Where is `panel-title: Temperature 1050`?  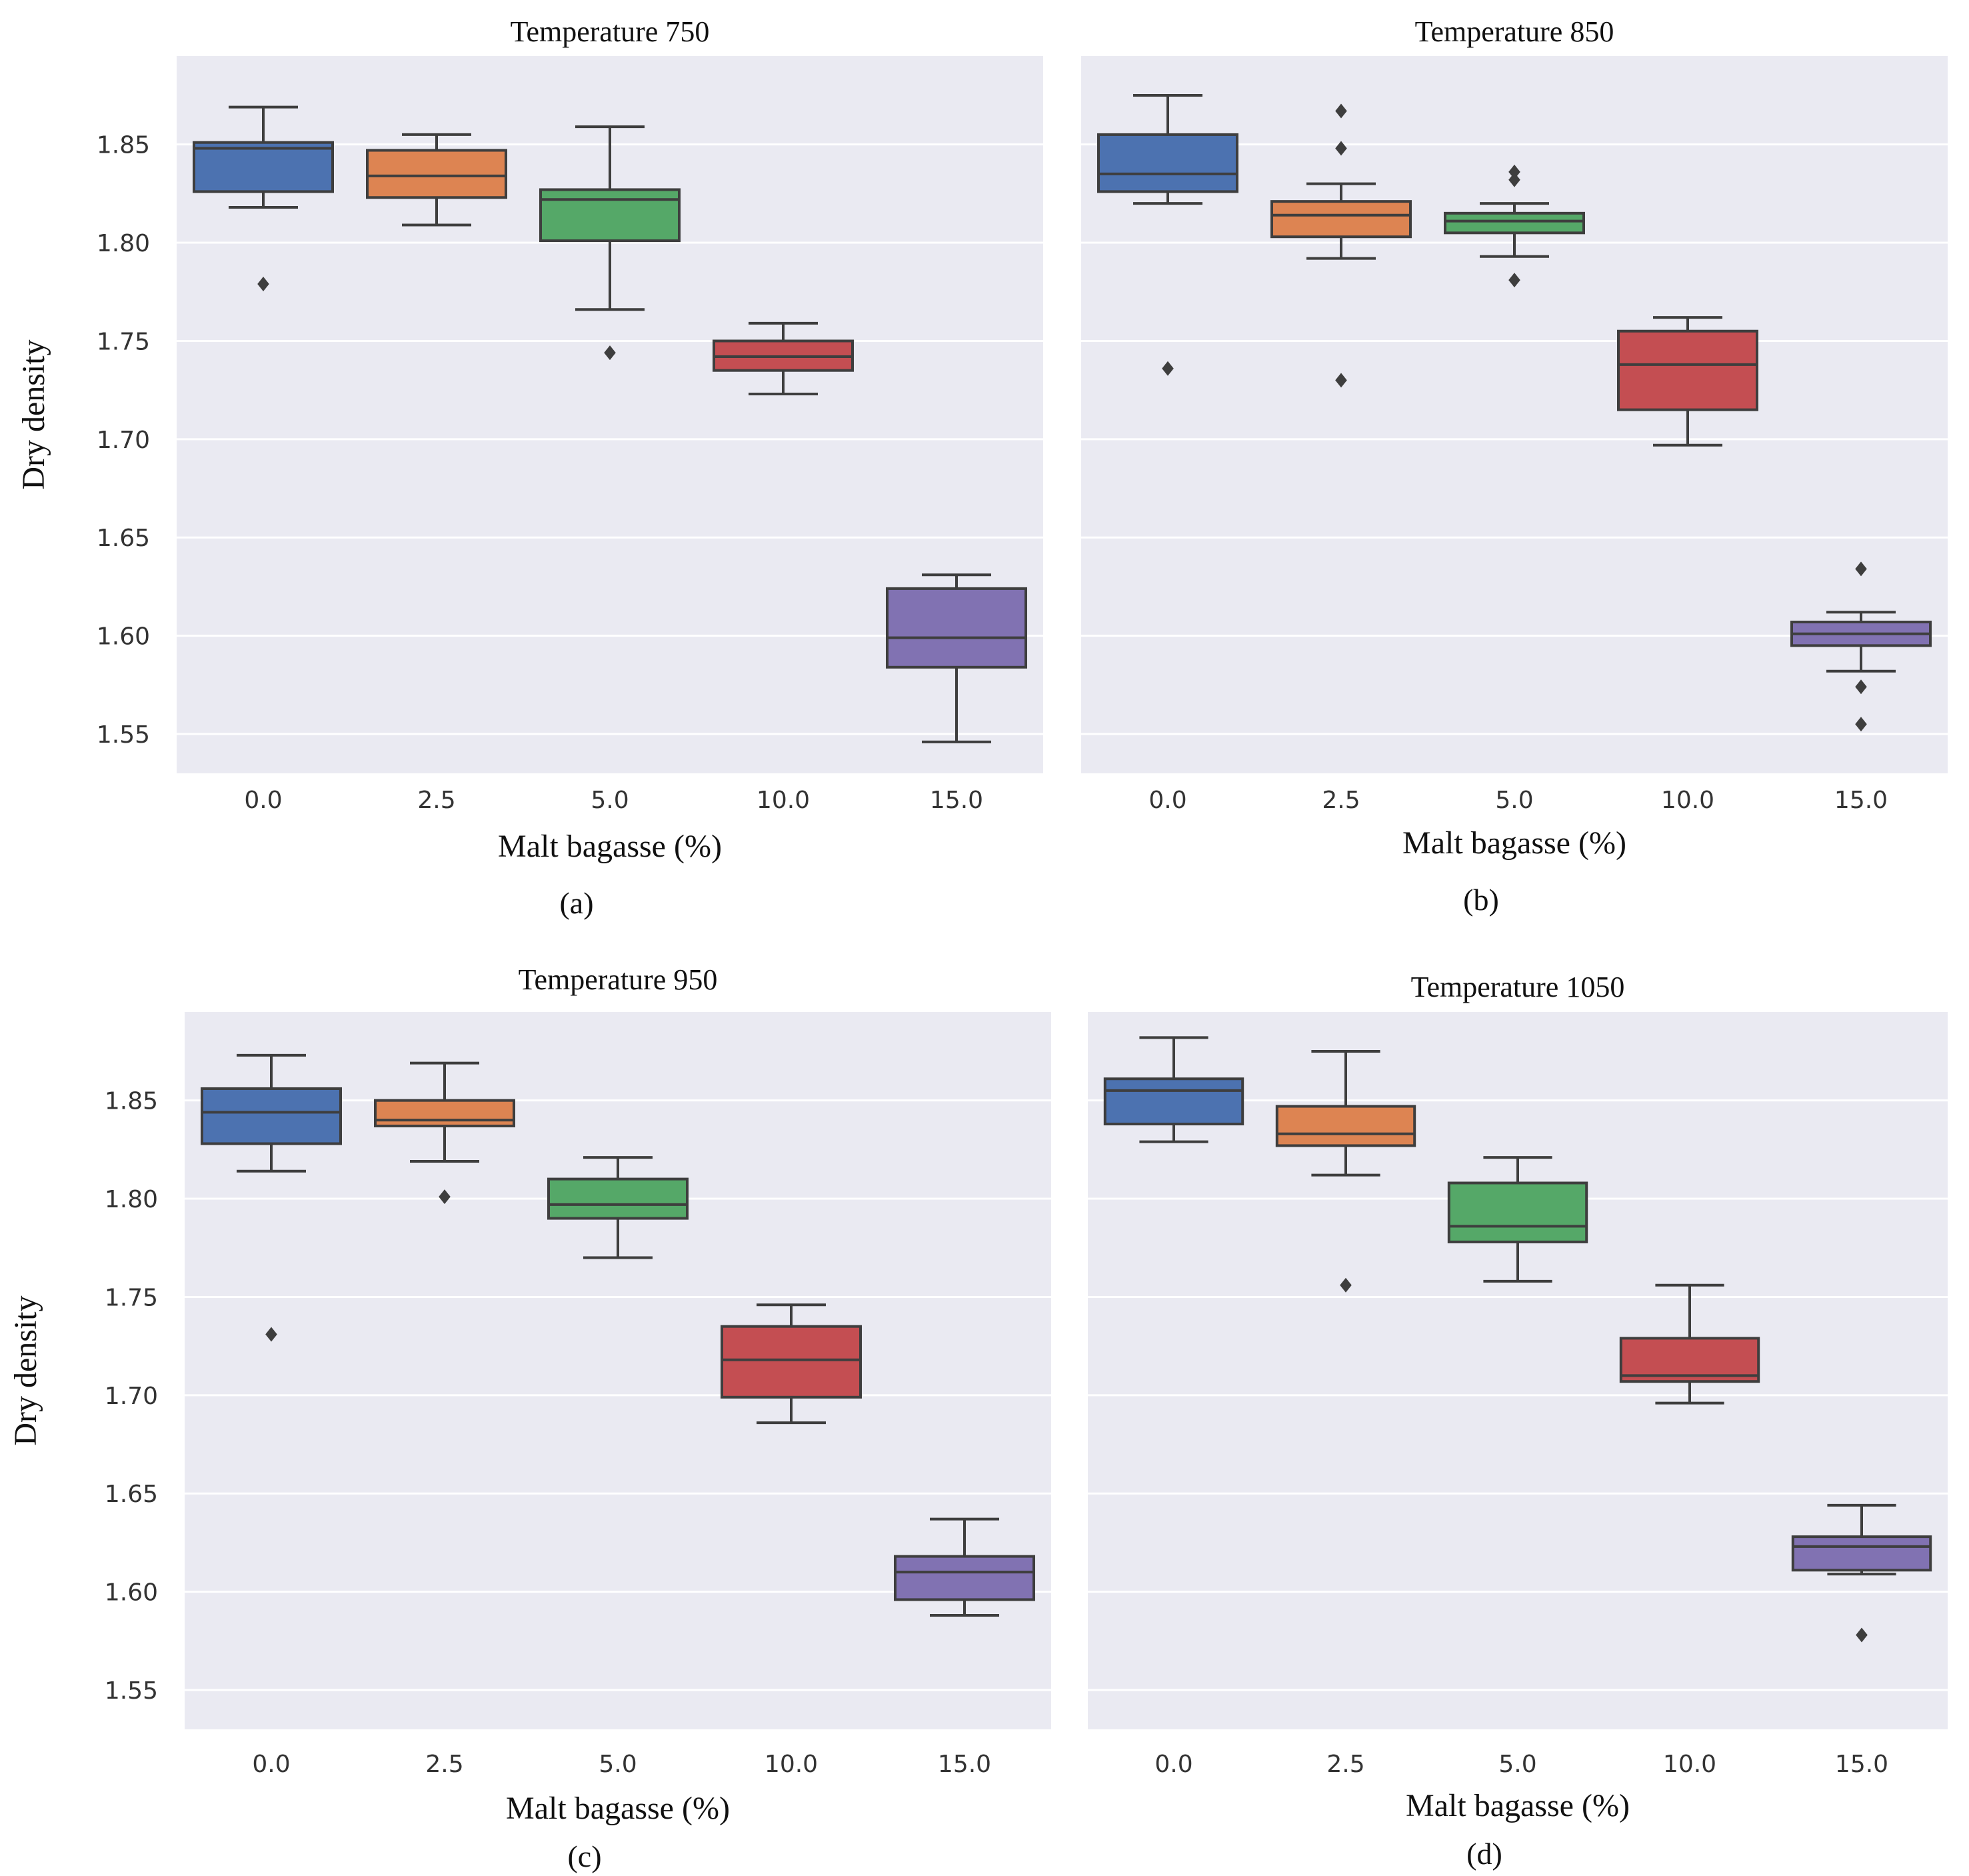 panel-title: Temperature 1050 is located at coordinates (1518, 987).